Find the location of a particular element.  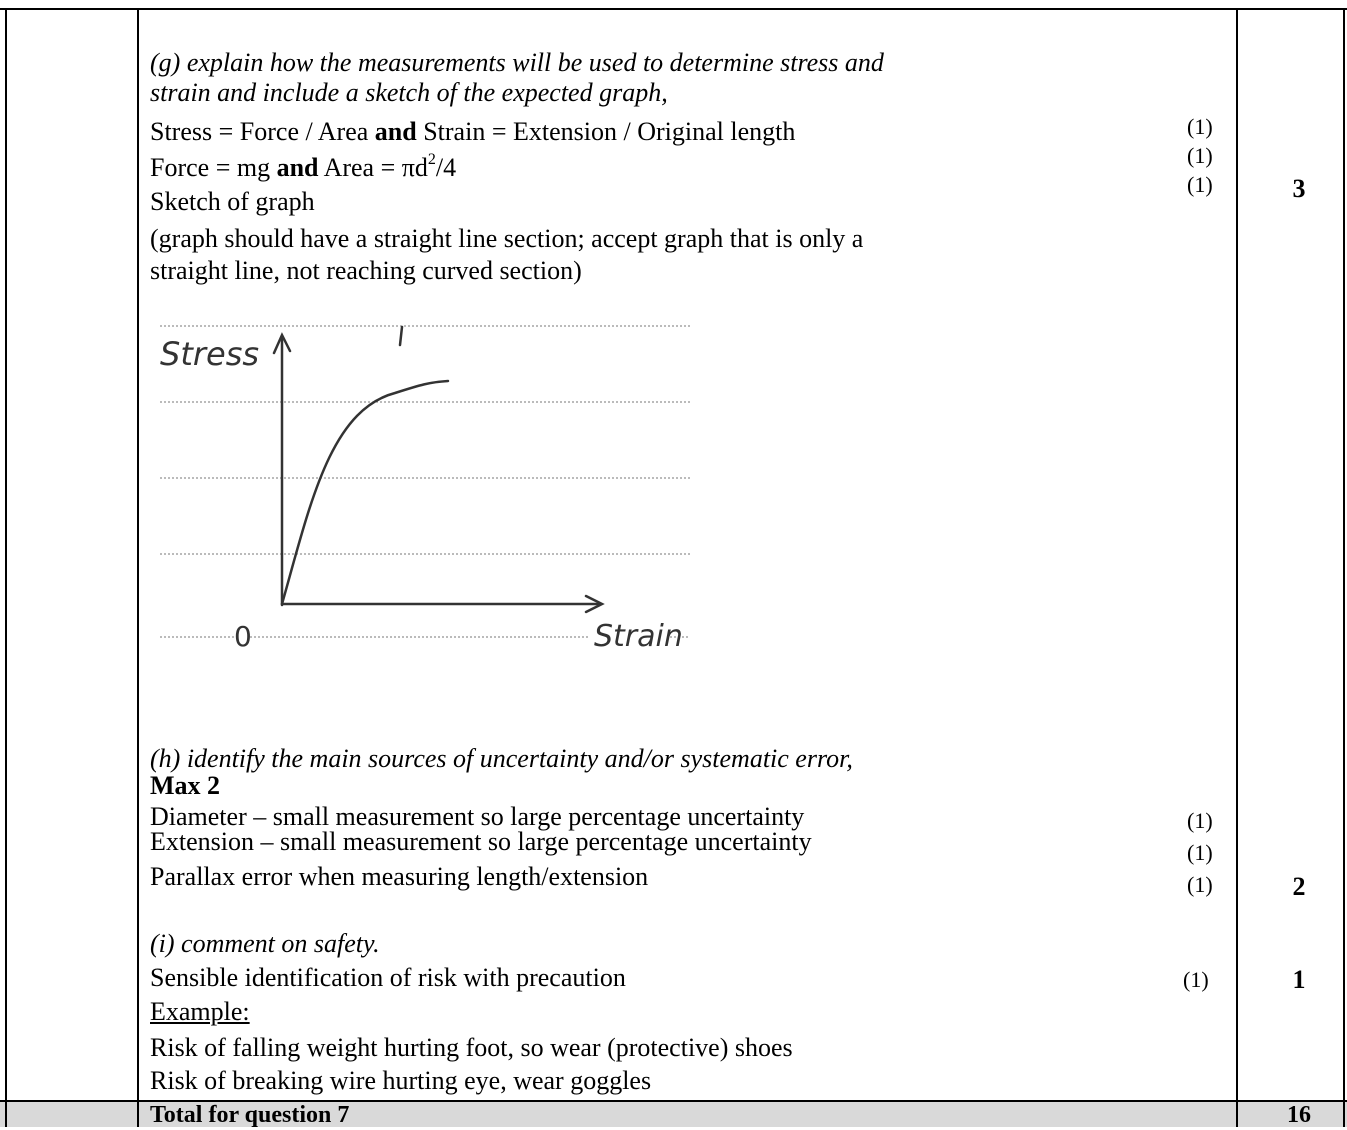

stress-strain-sketch: Stress Strain 0 is located at coordinates (425, 489).